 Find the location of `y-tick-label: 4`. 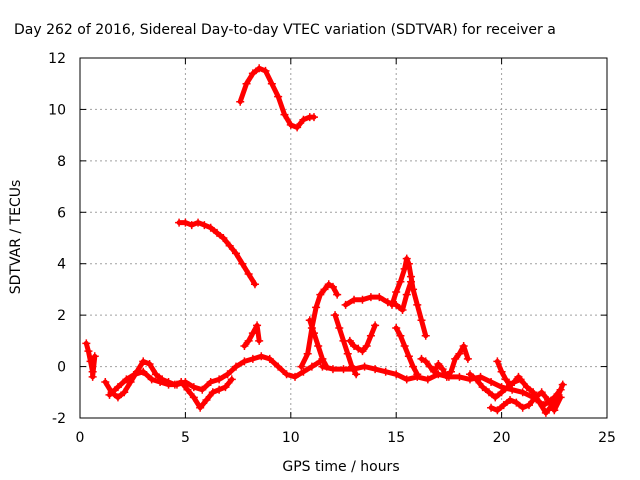

y-tick-label: 4 is located at coordinates (61, 265).